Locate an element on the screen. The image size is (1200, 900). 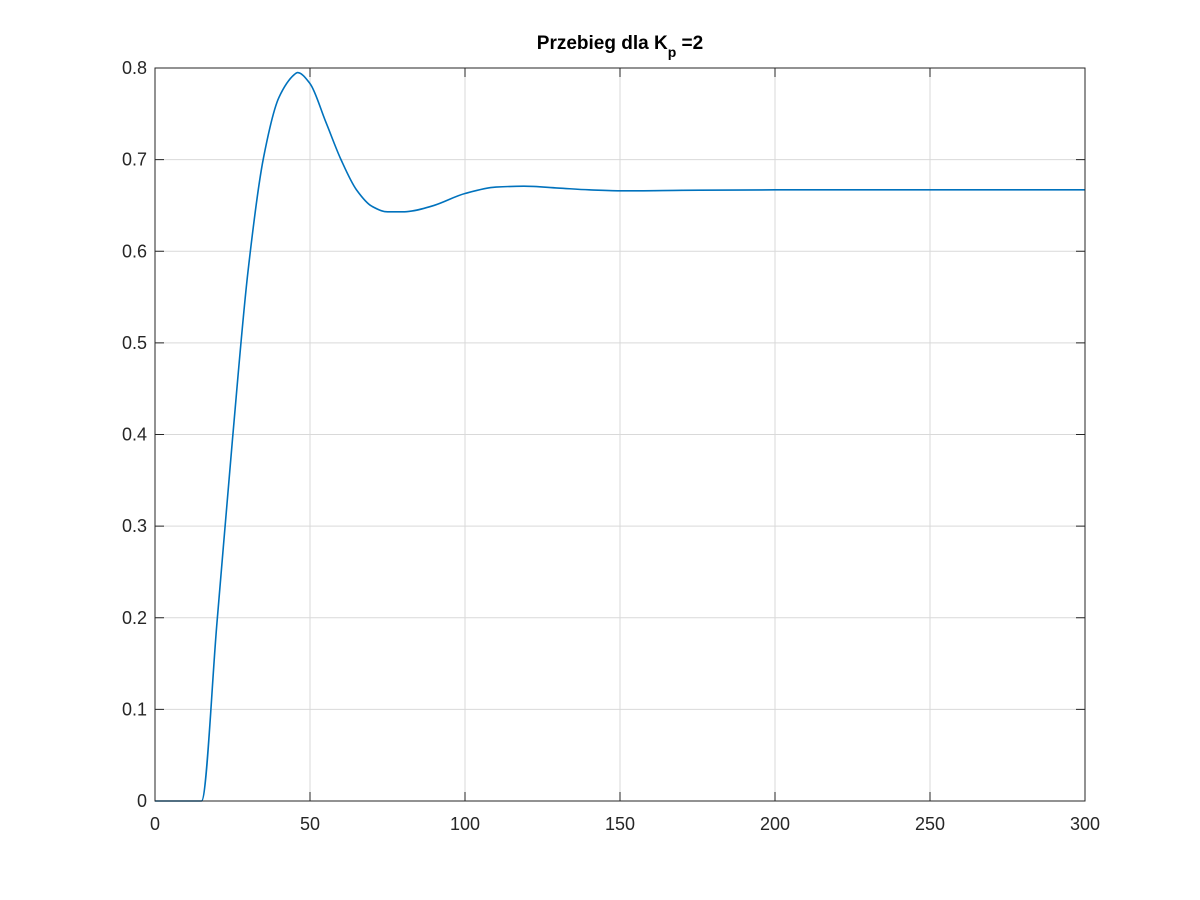
y-tick-label: 0.1 is located at coordinates (134, 709).